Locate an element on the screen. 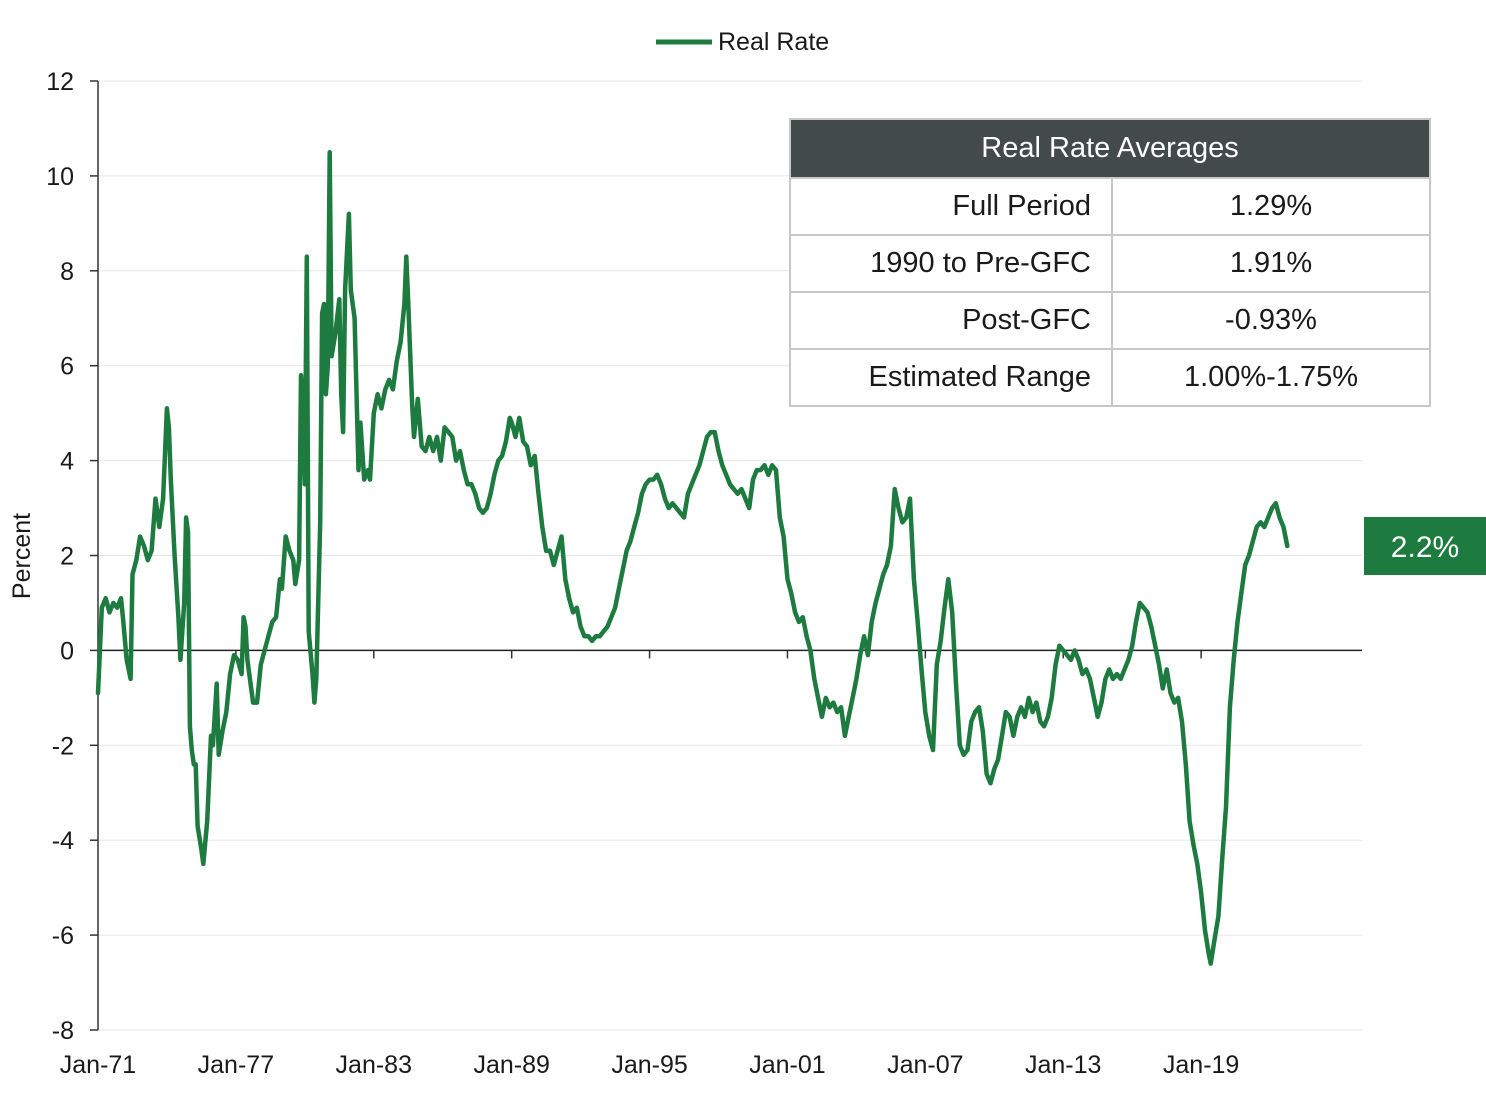 The height and width of the screenshot is (1115, 1486). table-row: Post-GFC -0.93% is located at coordinates (1110, 320).